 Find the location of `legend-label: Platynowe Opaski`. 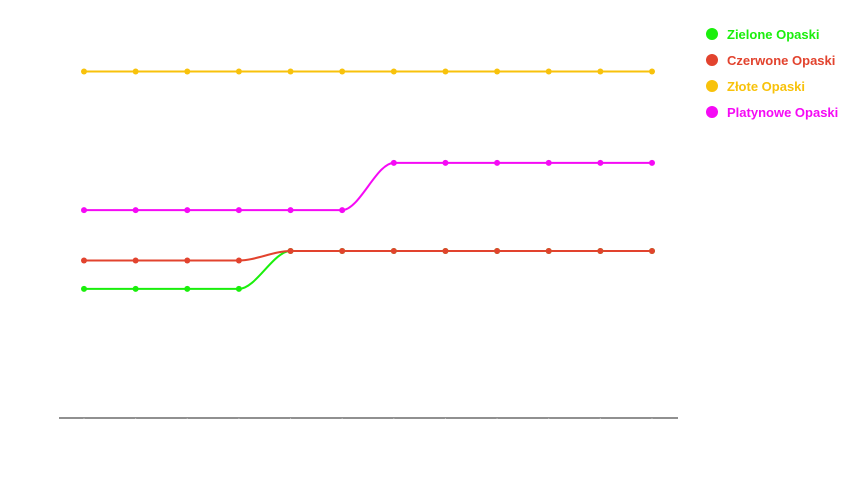

legend-label: Platynowe Opaski is located at coordinates (783, 112).